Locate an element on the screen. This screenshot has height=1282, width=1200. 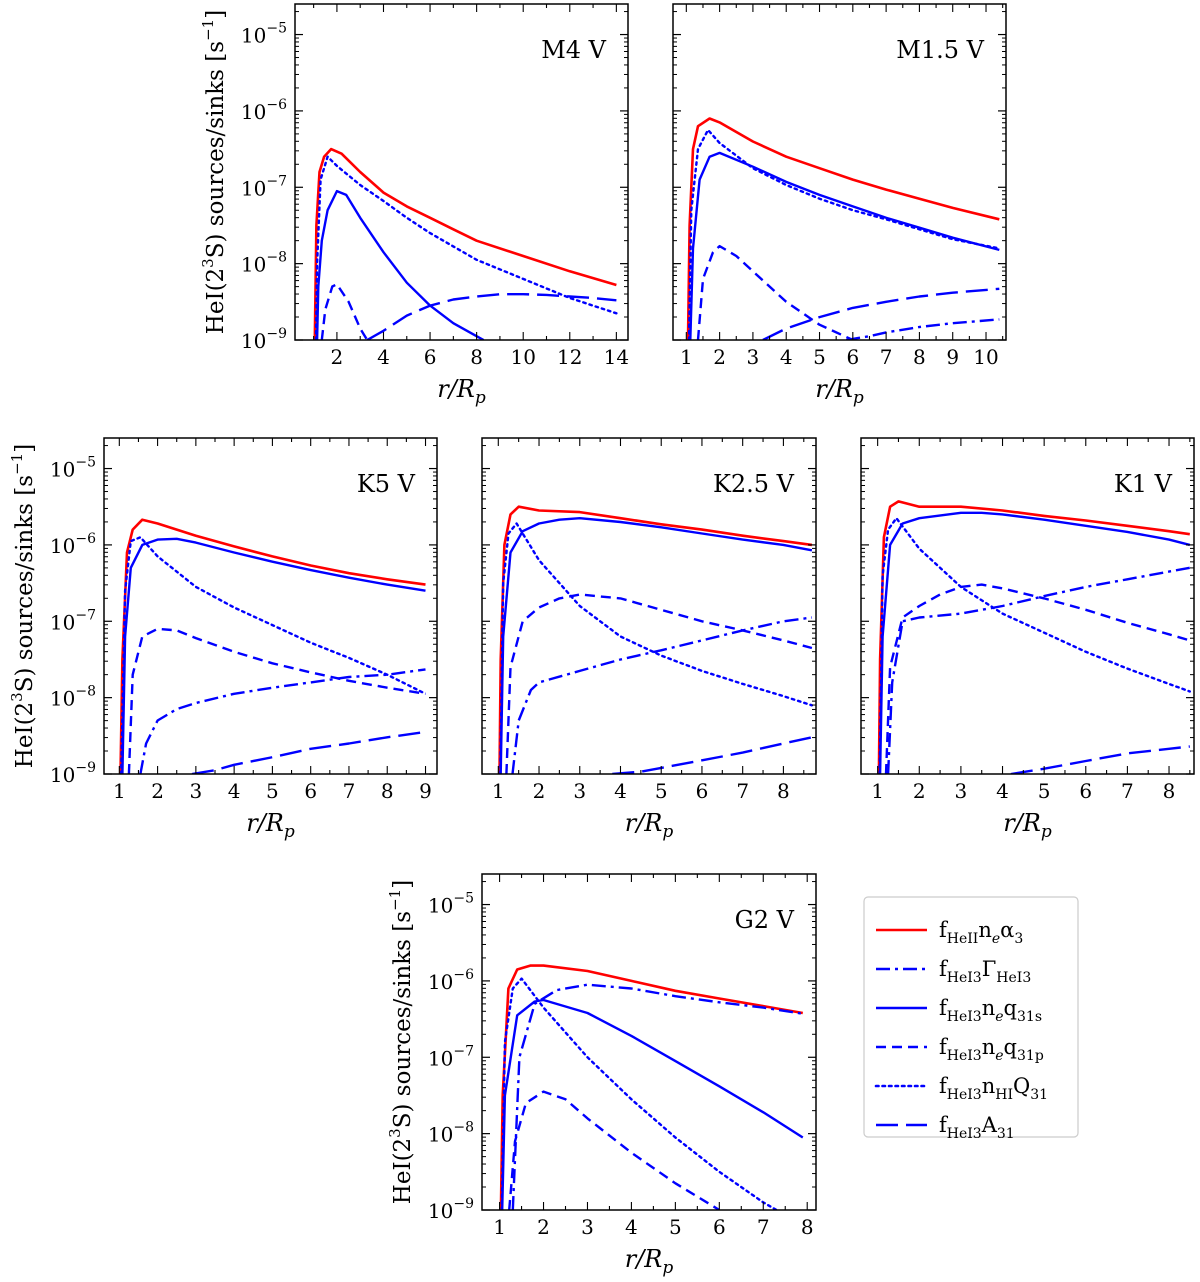
legend-label: fHeI3ΓHeI3 is located at coordinates (985, 971).